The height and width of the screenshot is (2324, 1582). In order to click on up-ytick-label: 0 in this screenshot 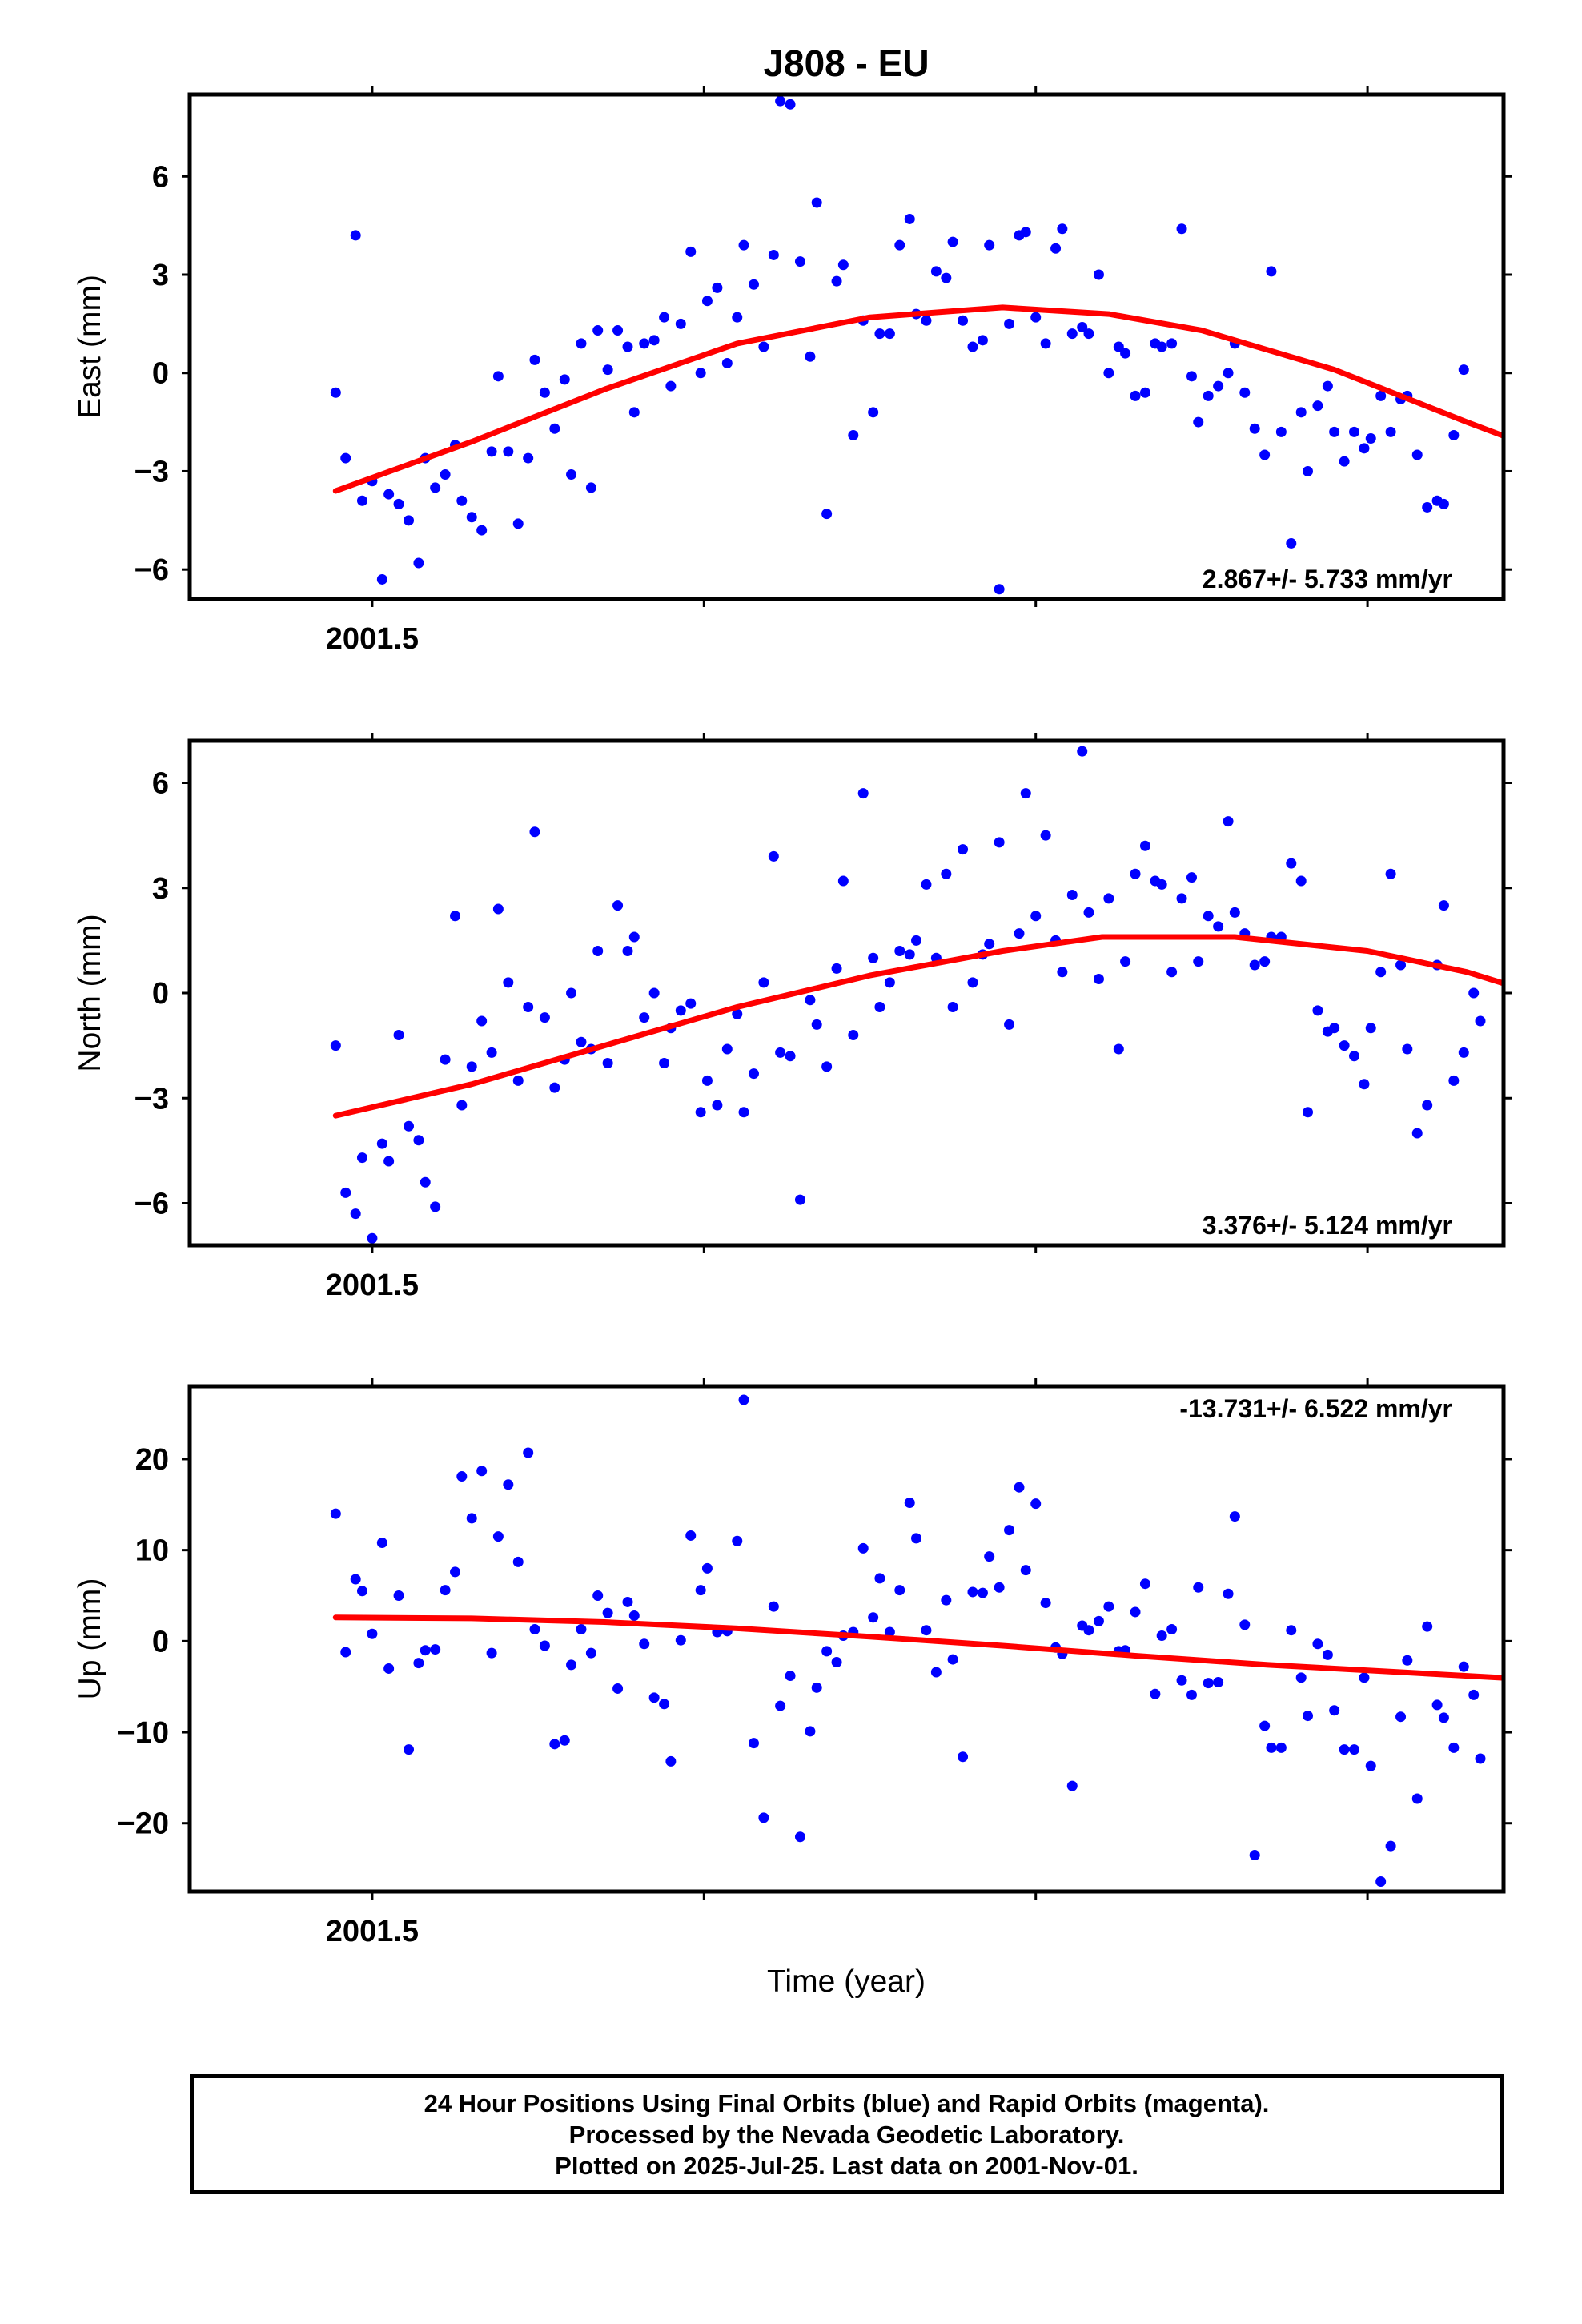, I will do `click(161, 1642)`.